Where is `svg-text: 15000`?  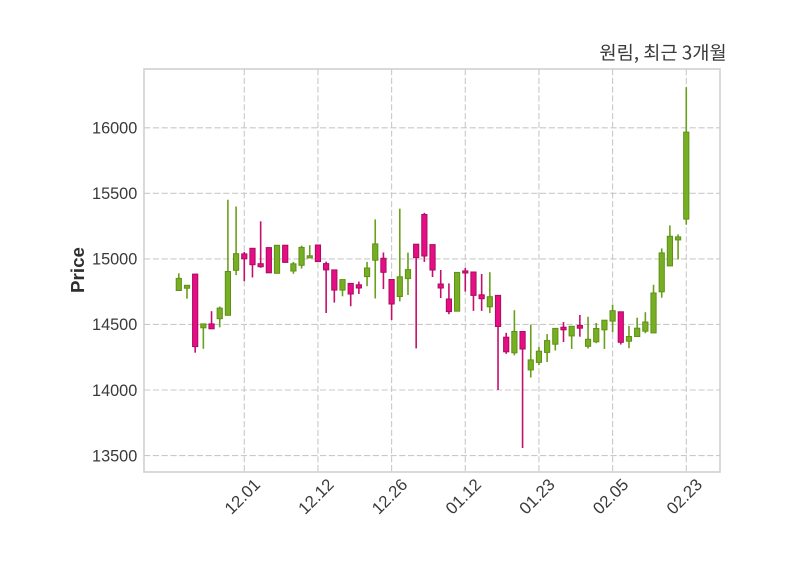
svg-text: 15000 is located at coordinates (114, 260).